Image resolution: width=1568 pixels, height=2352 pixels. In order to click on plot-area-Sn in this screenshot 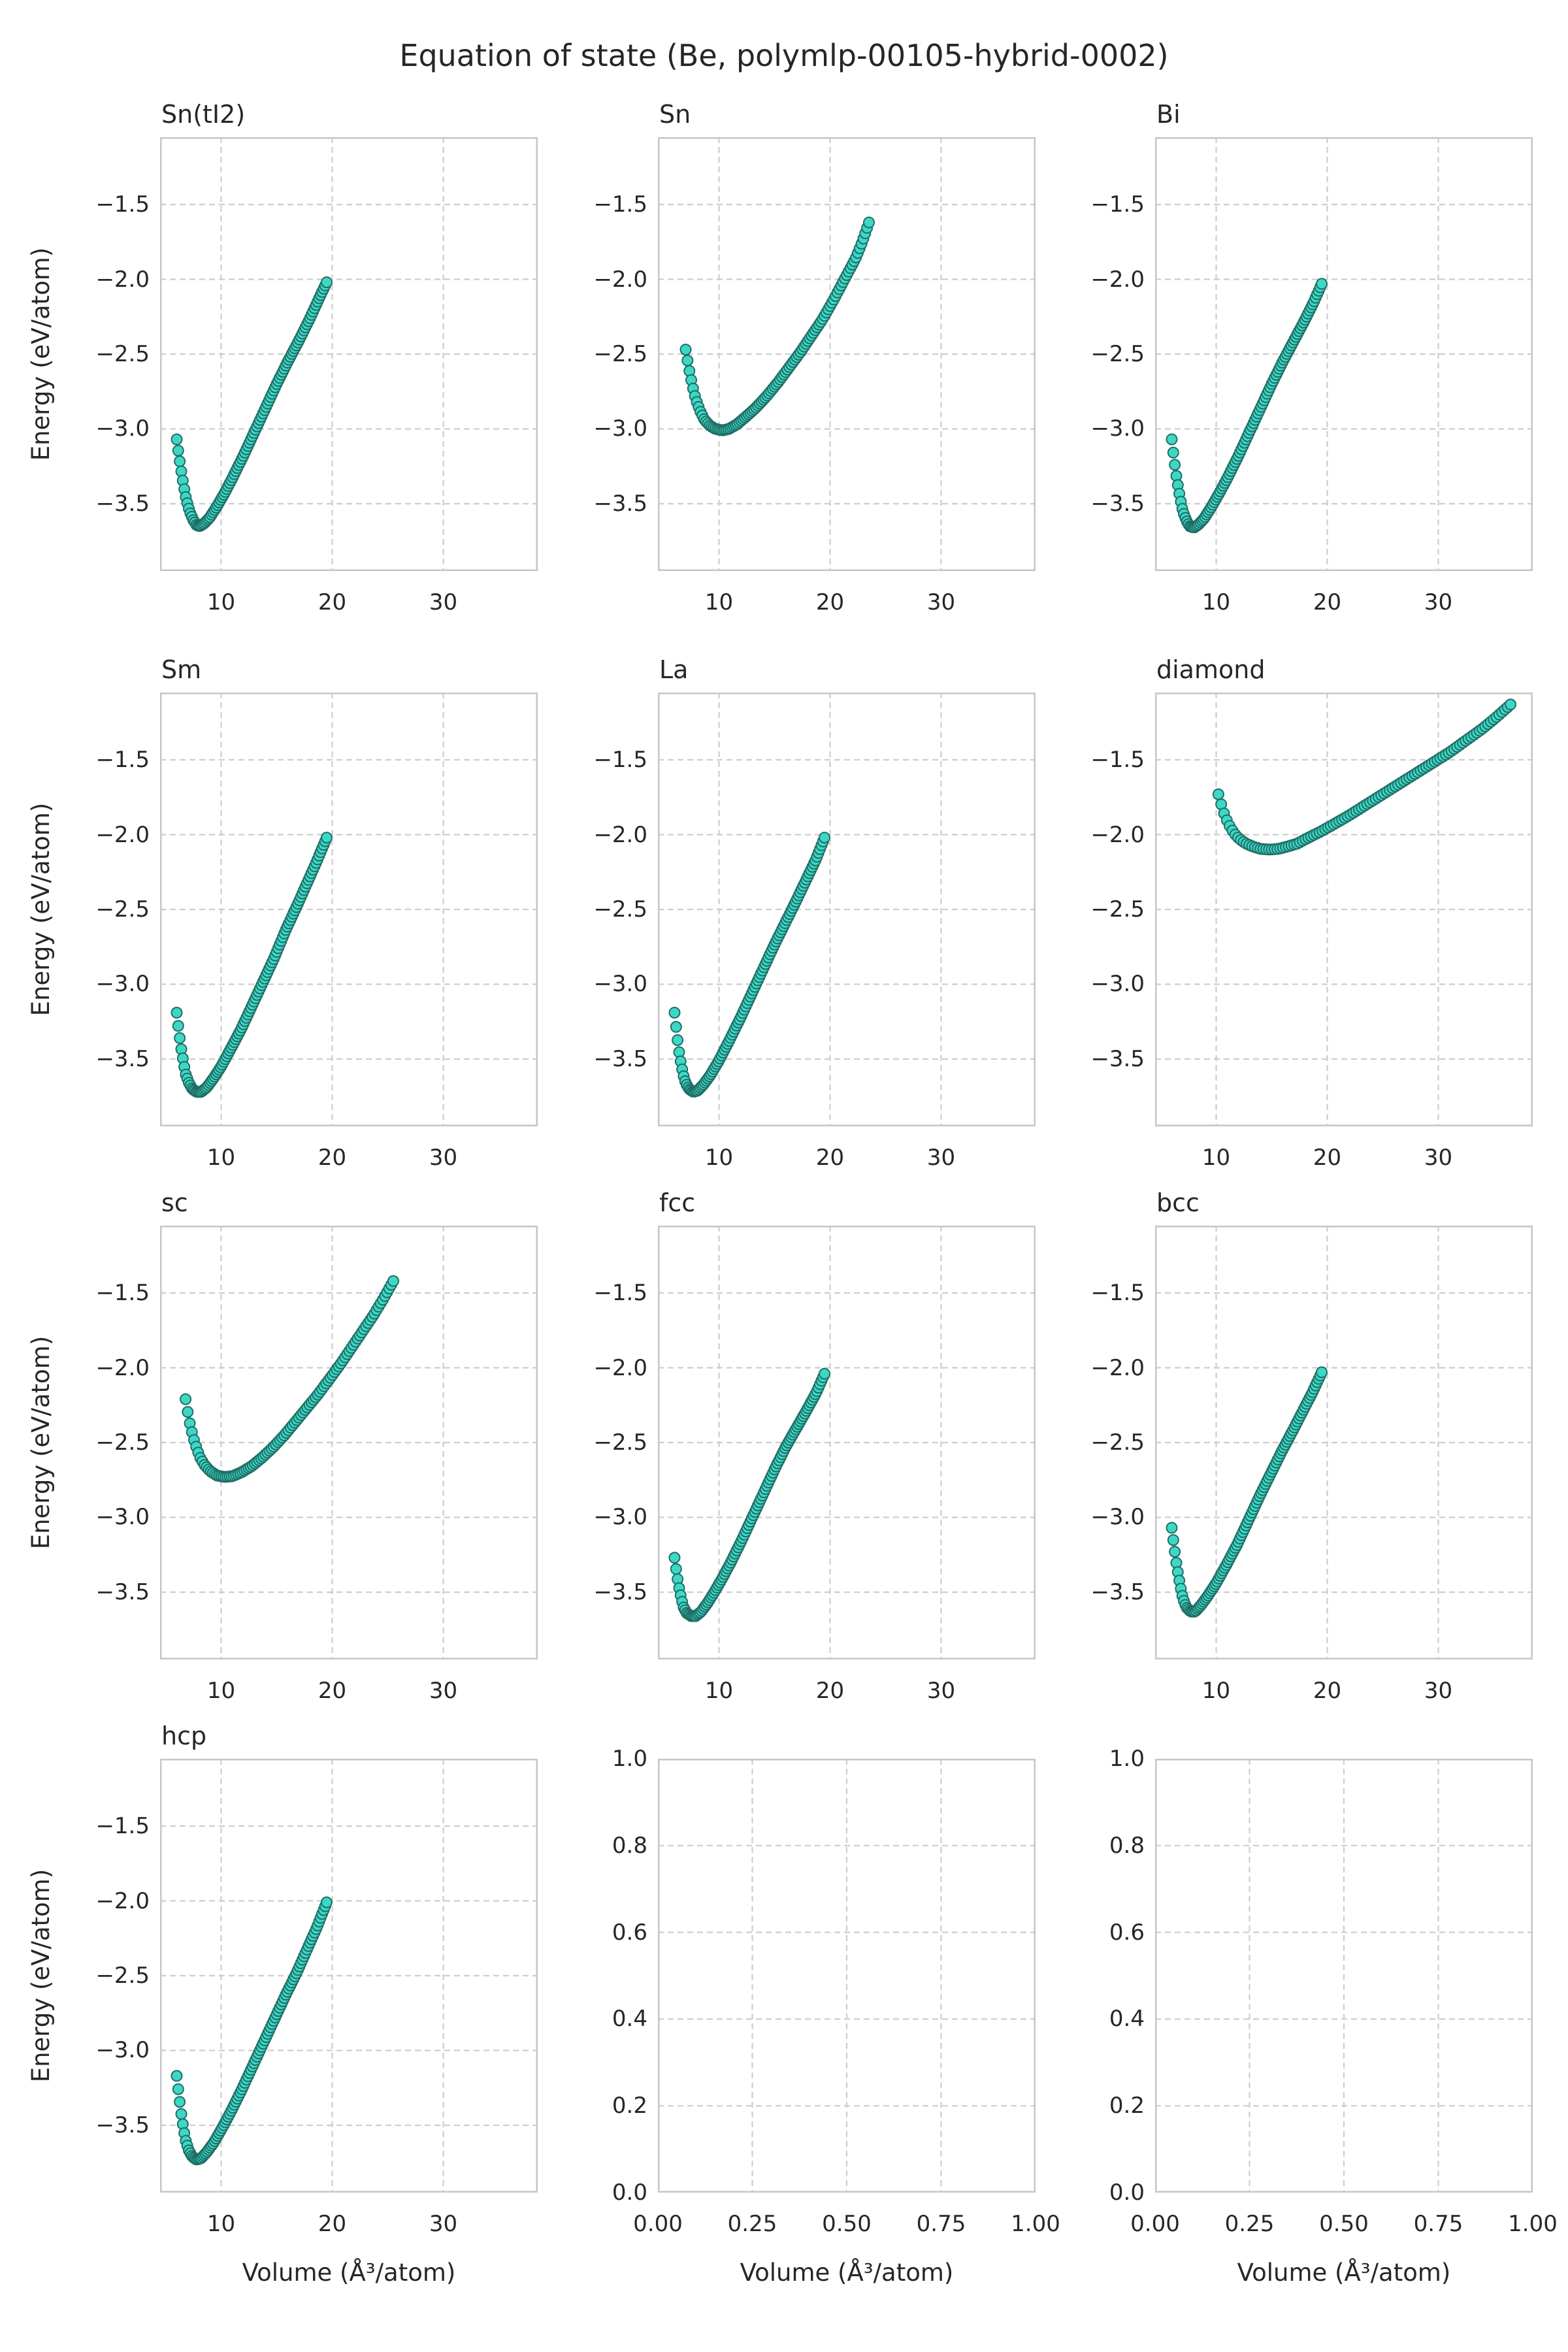, I will do `click(847, 354)`.